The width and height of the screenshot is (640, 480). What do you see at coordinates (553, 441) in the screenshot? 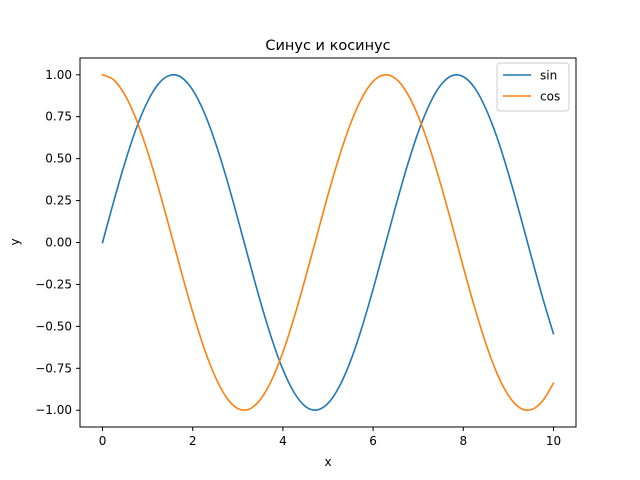
I see `x-tick-label: 10` at bounding box center [553, 441].